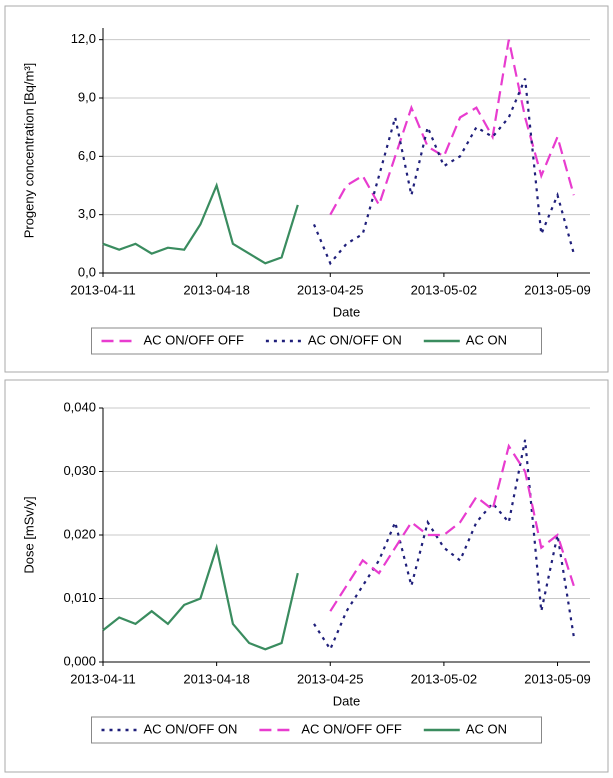 Image resolution: width=613 pixels, height=778 pixels. I want to click on y-tick-label: 0,0, so click(87, 271).